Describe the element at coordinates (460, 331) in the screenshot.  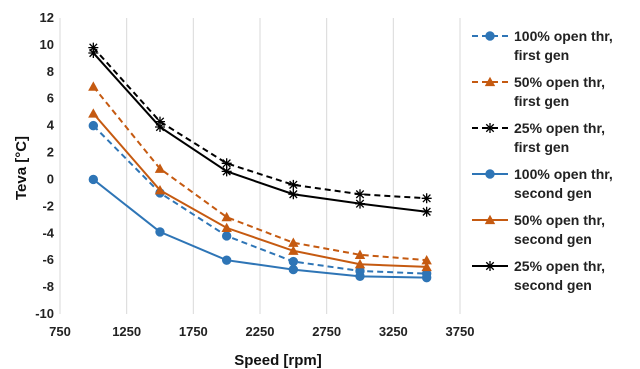
I see `x-tick-label-6: 3750` at that location.